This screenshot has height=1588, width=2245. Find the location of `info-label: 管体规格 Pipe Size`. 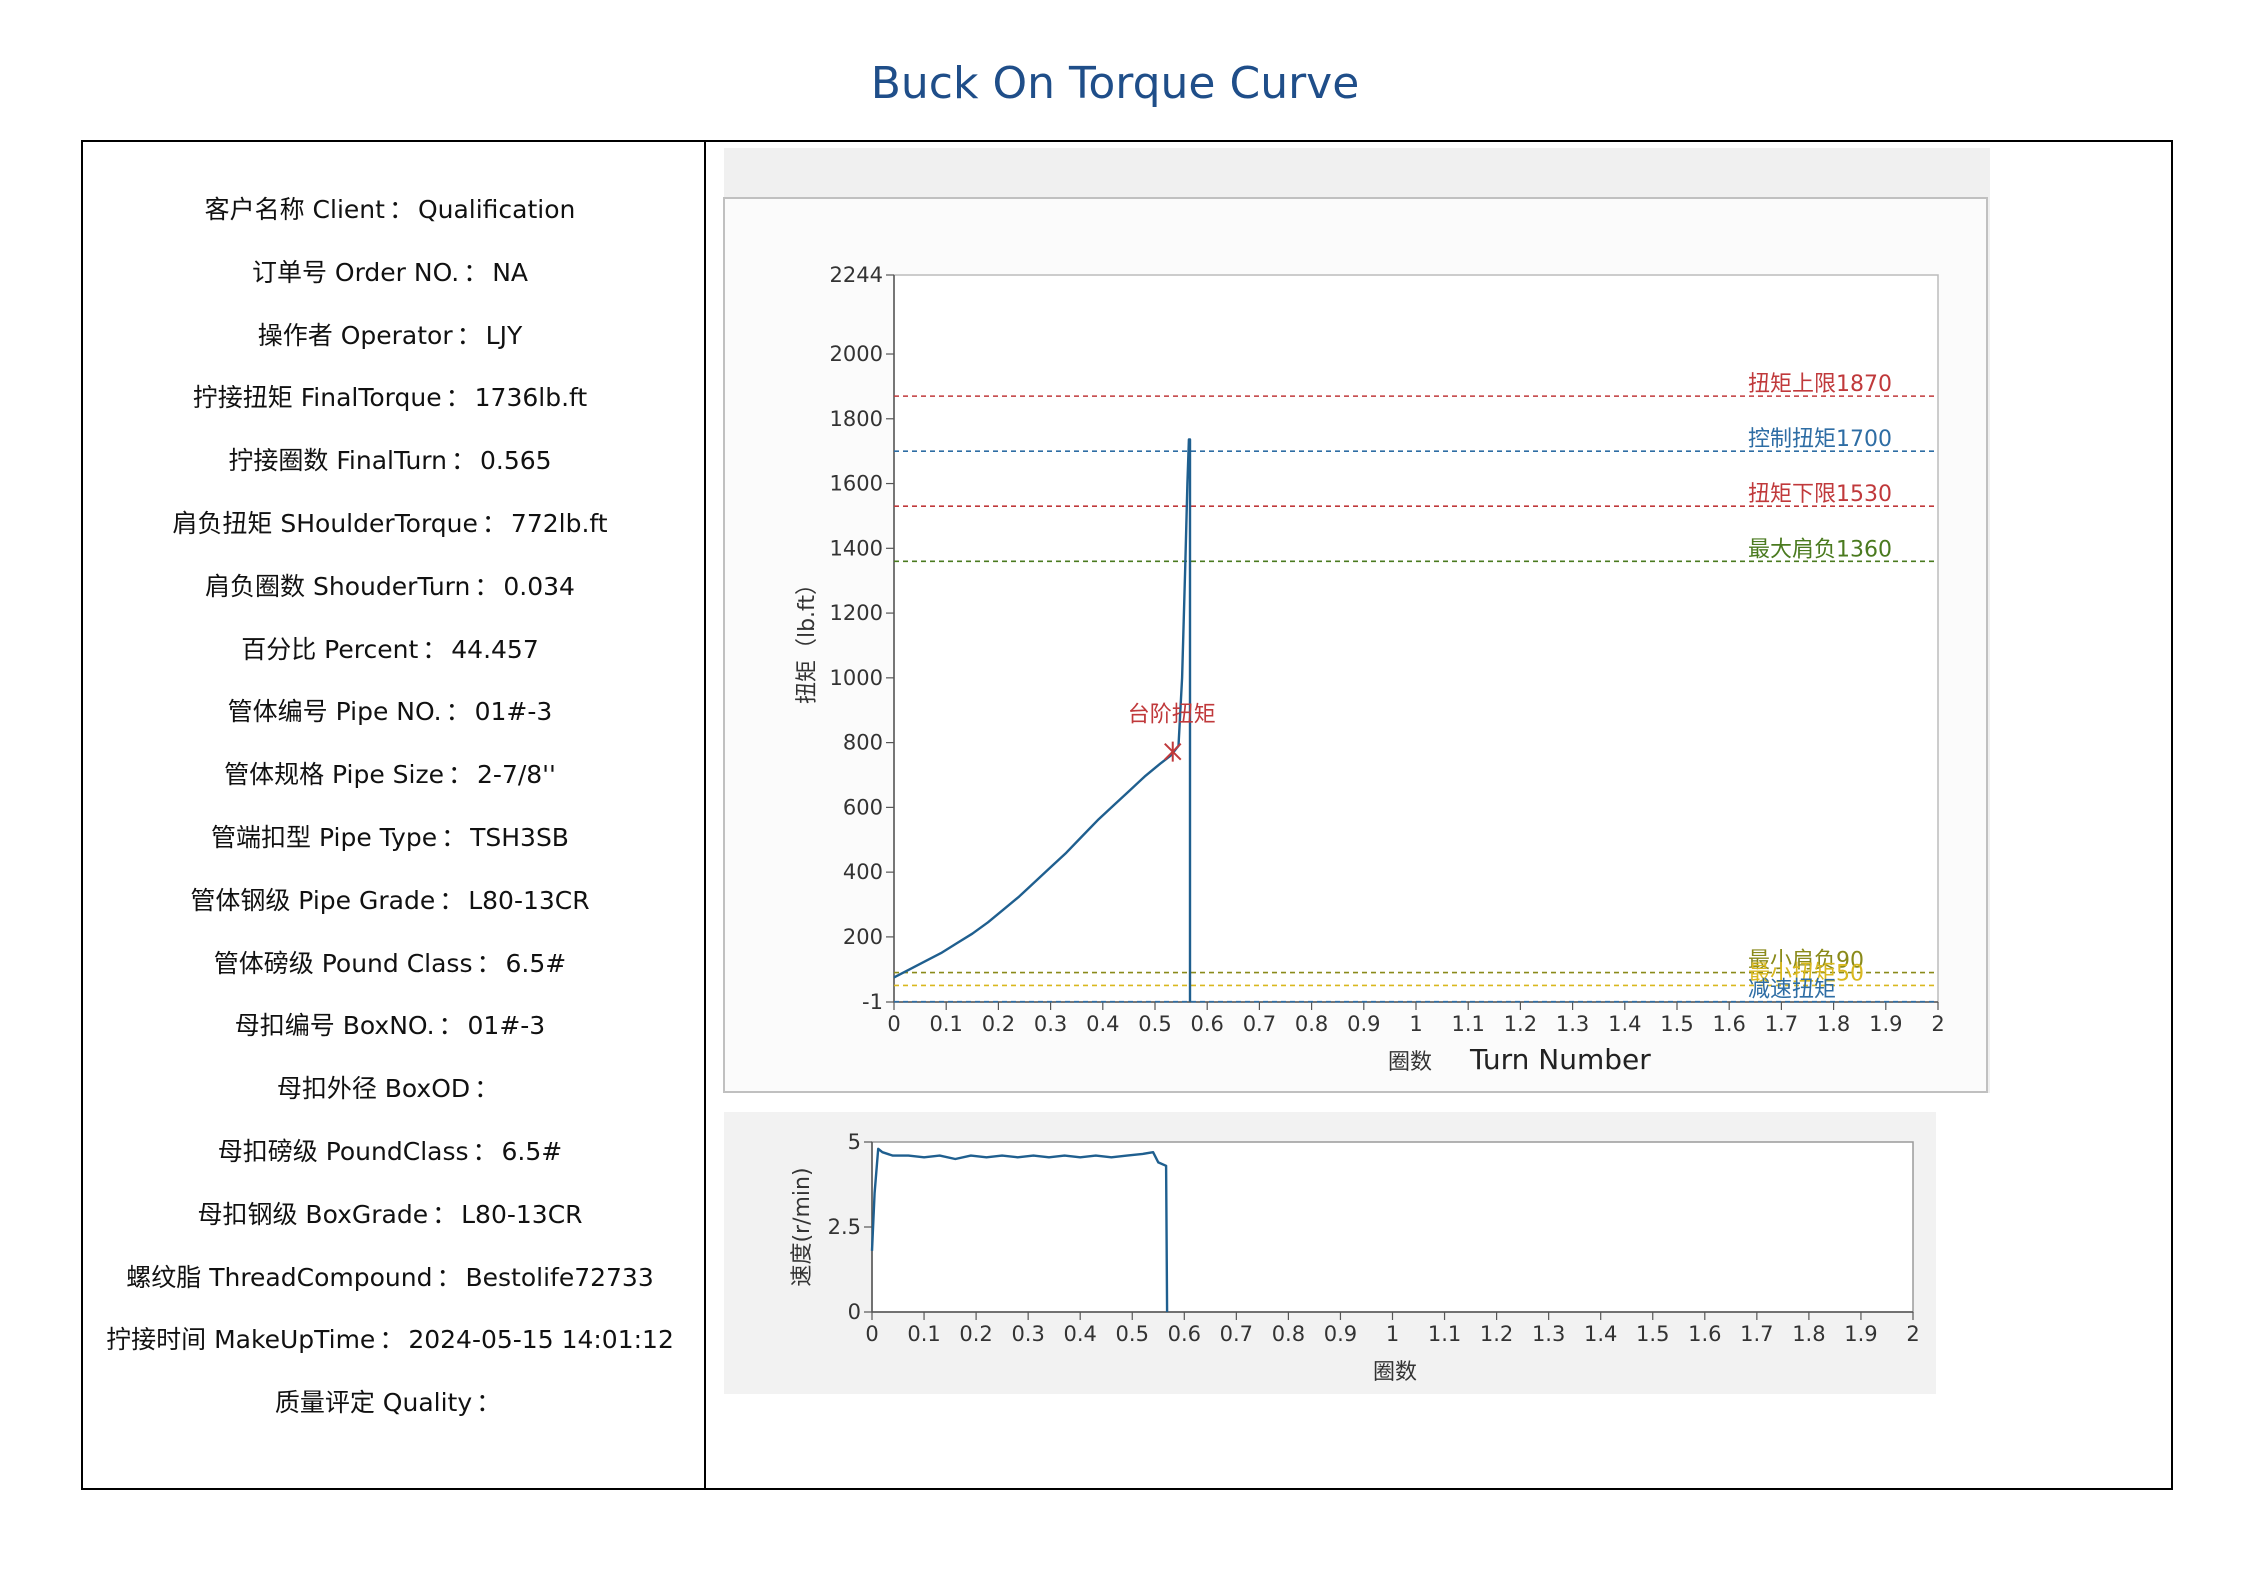

info-label: 管体规格 Pipe Size is located at coordinates (334, 775).